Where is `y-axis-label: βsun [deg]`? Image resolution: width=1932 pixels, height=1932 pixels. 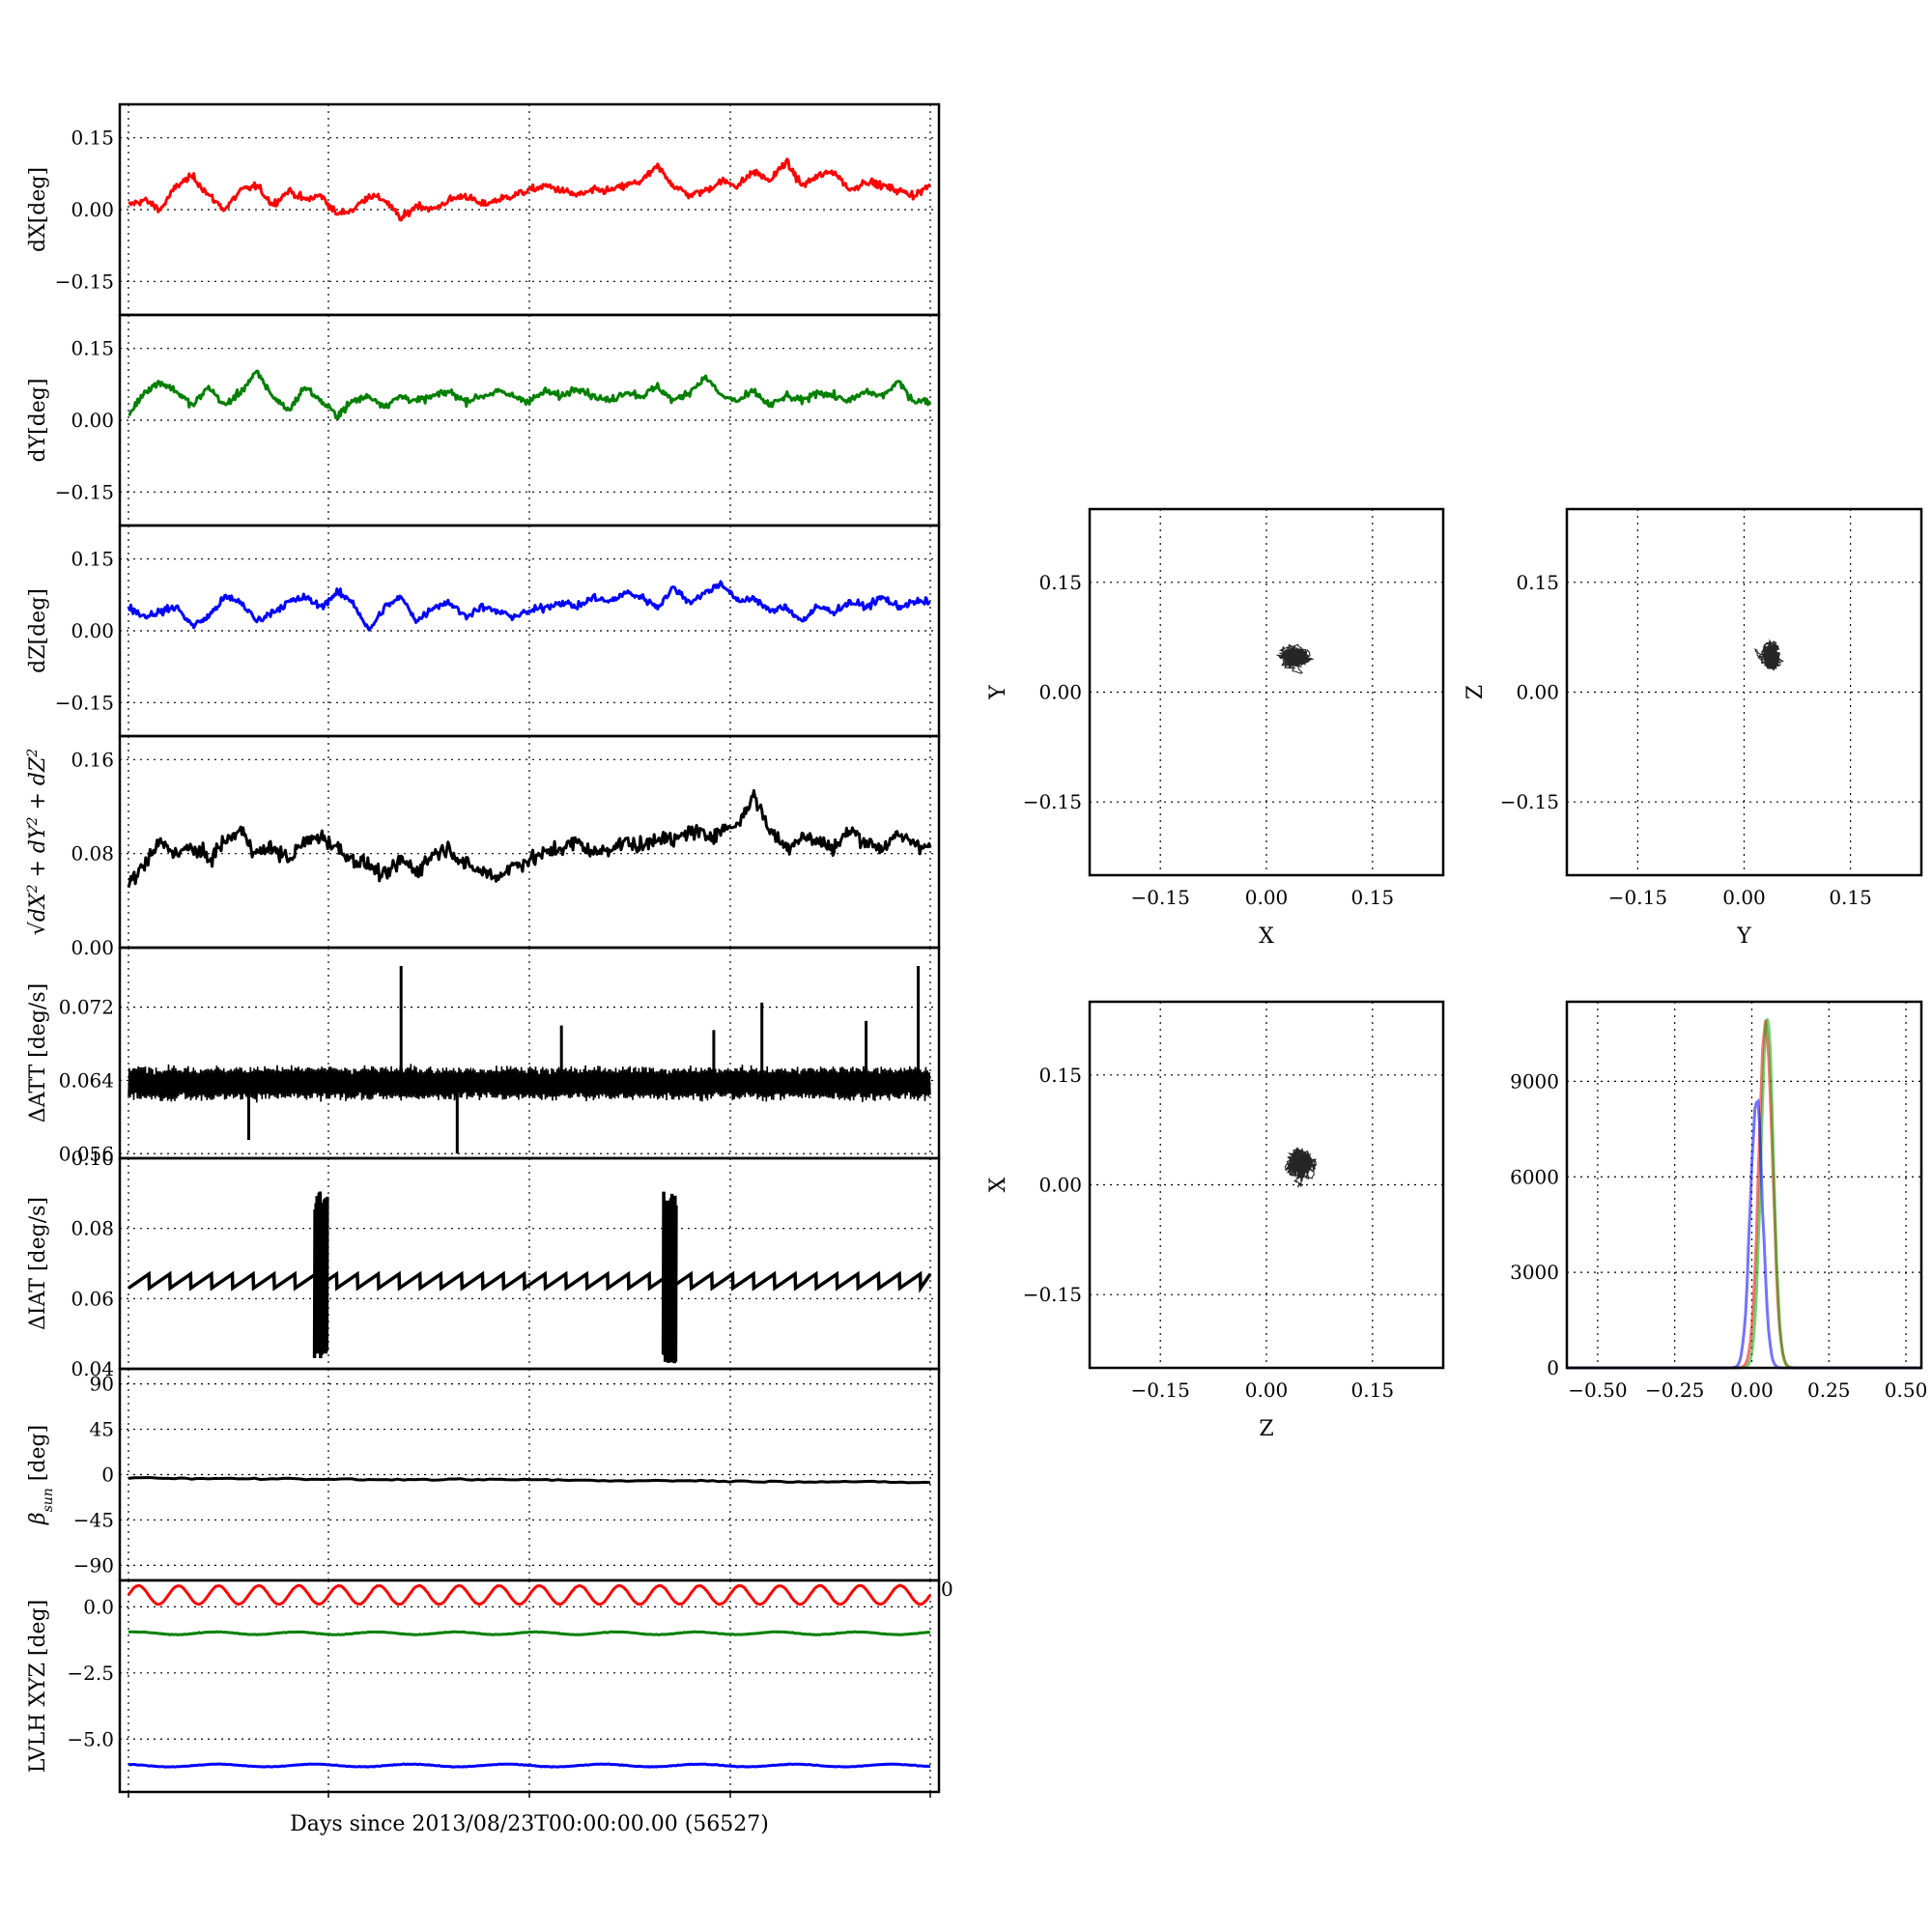
y-axis-label: βsun [deg] is located at coordinates (41, 1475).